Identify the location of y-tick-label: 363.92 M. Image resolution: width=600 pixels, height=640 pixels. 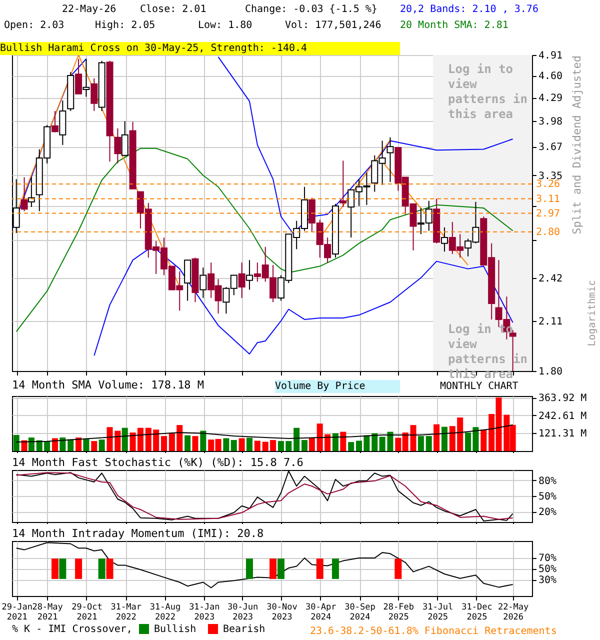
(562, 398).